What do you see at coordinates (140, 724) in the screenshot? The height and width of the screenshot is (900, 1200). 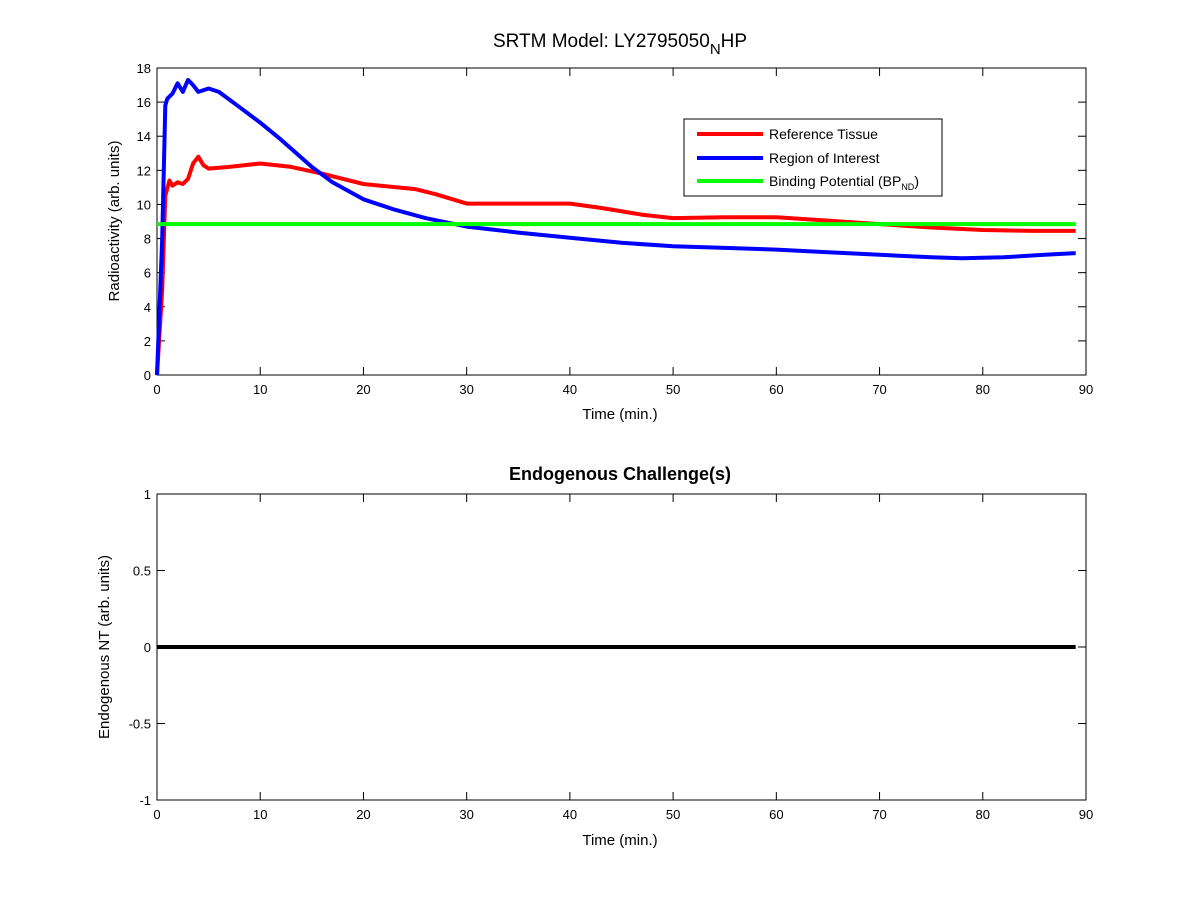 I see `bottom-y-tick-label: -0.5` at bounding box center [140, 724].